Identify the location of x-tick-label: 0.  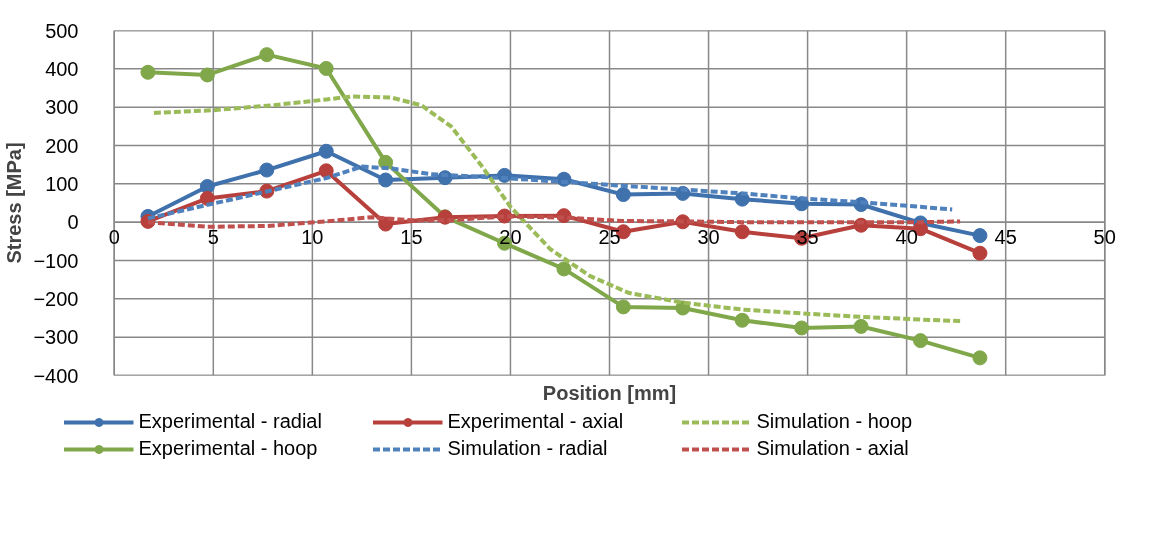
(114, 237).